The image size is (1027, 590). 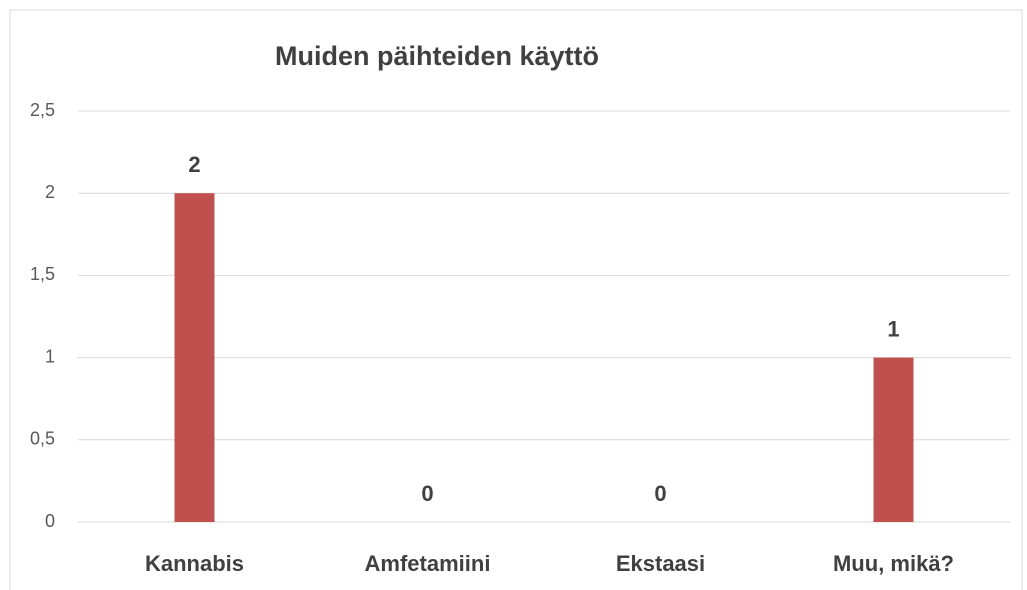 I want to click on data-label: 1, so click(x=893, y=328).